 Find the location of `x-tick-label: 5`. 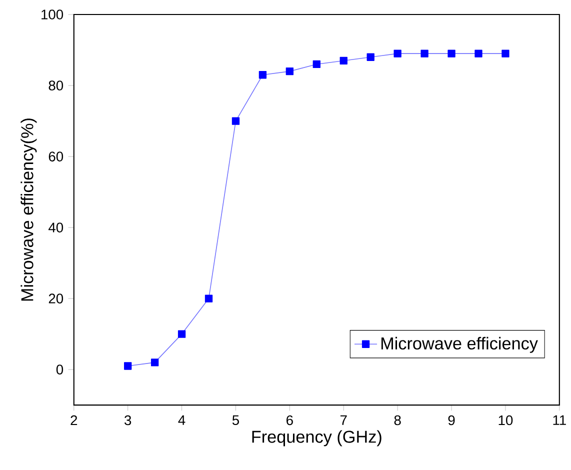

x-tick-label: 5 is located at coordinates (235, 421).